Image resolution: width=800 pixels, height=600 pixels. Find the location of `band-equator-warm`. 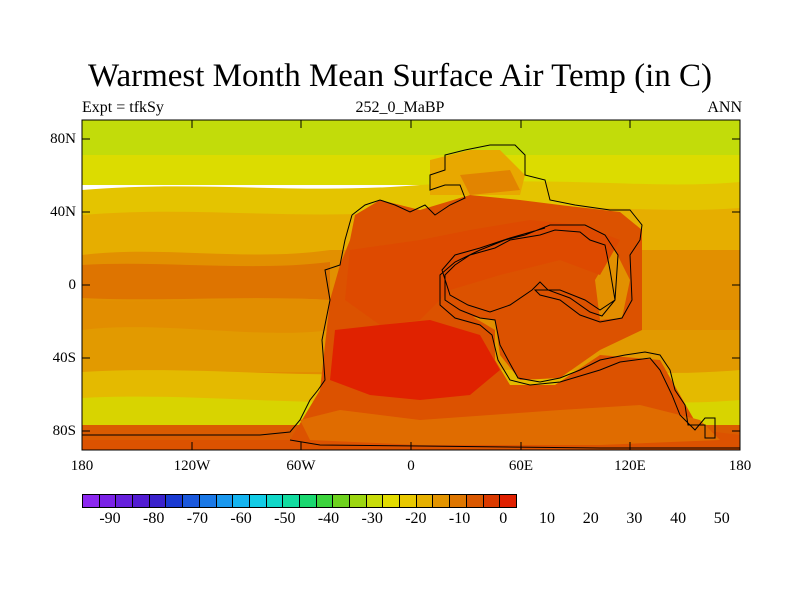

band-equator-warm is located at coordinates (206, 281).